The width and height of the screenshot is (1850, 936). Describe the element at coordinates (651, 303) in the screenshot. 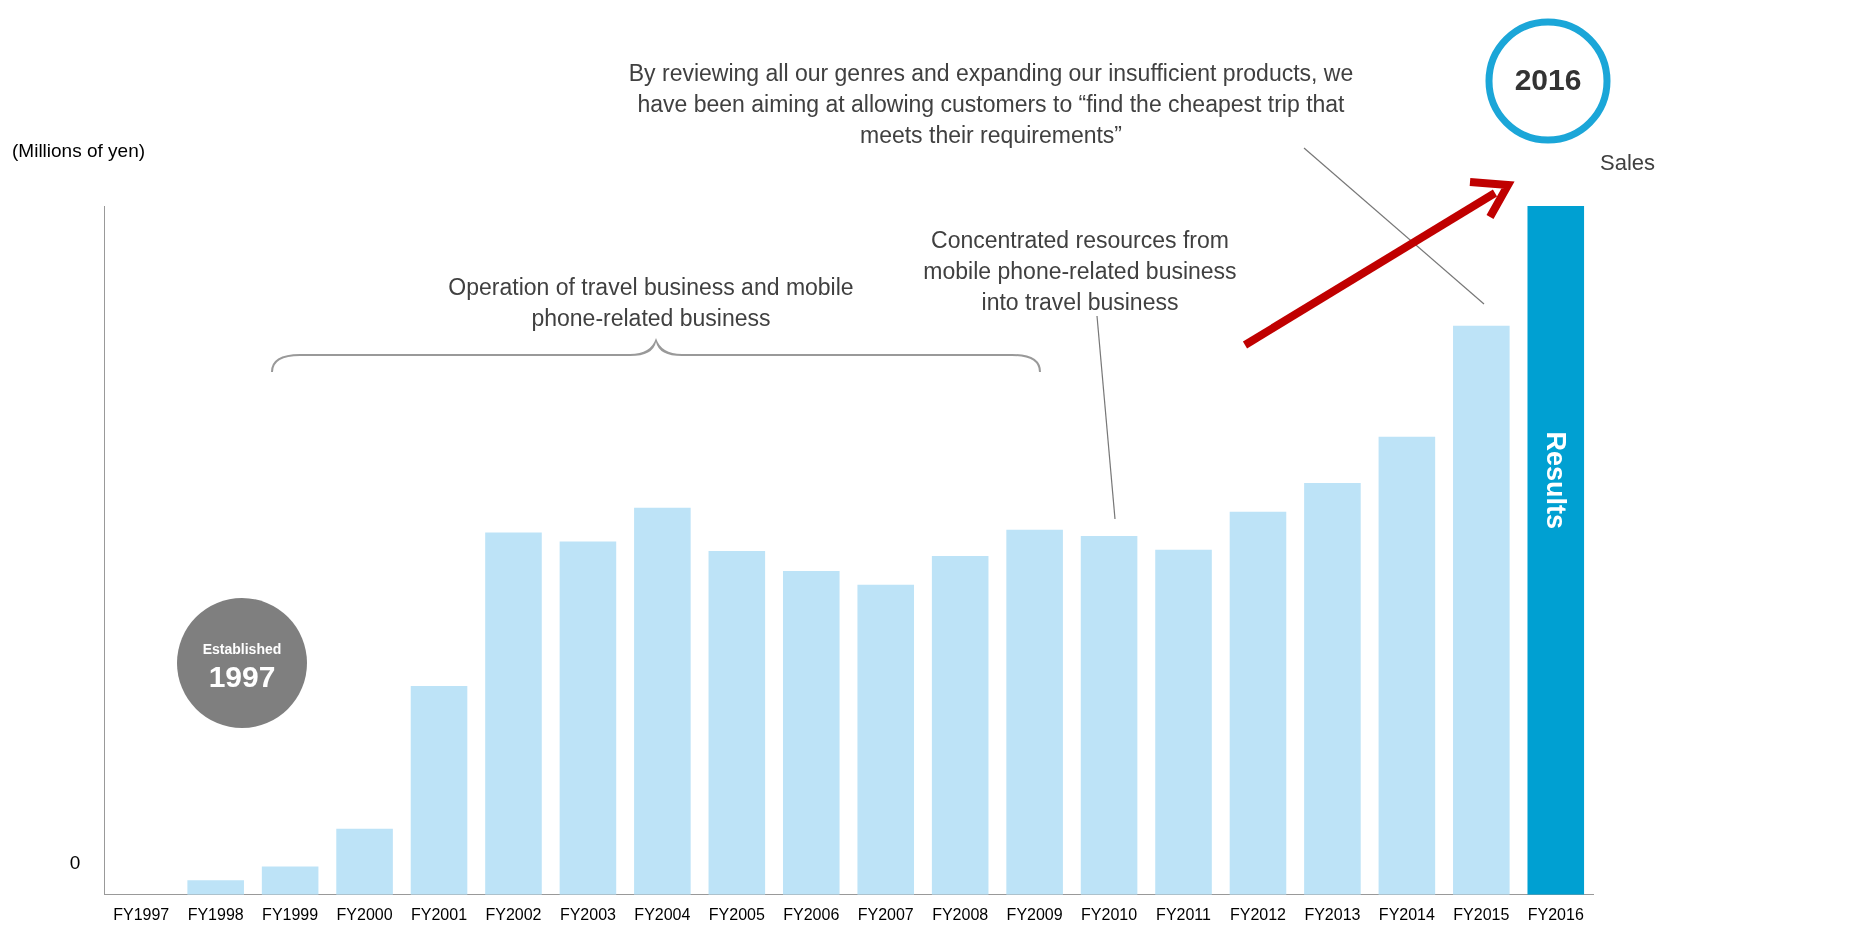

I see `annotation: Operation of travel business and mobile phone-related business` at that location.